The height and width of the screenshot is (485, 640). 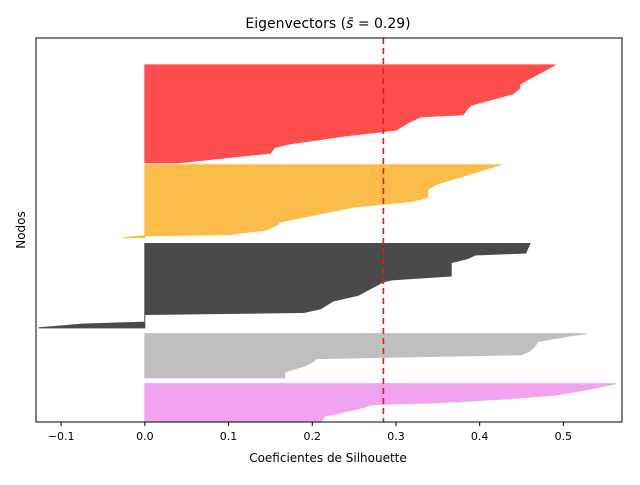 What do you see at coordinates (396, 436) in the screenshot?
I see `x-tick-label: 0.3` at bounding box center [396, 436].